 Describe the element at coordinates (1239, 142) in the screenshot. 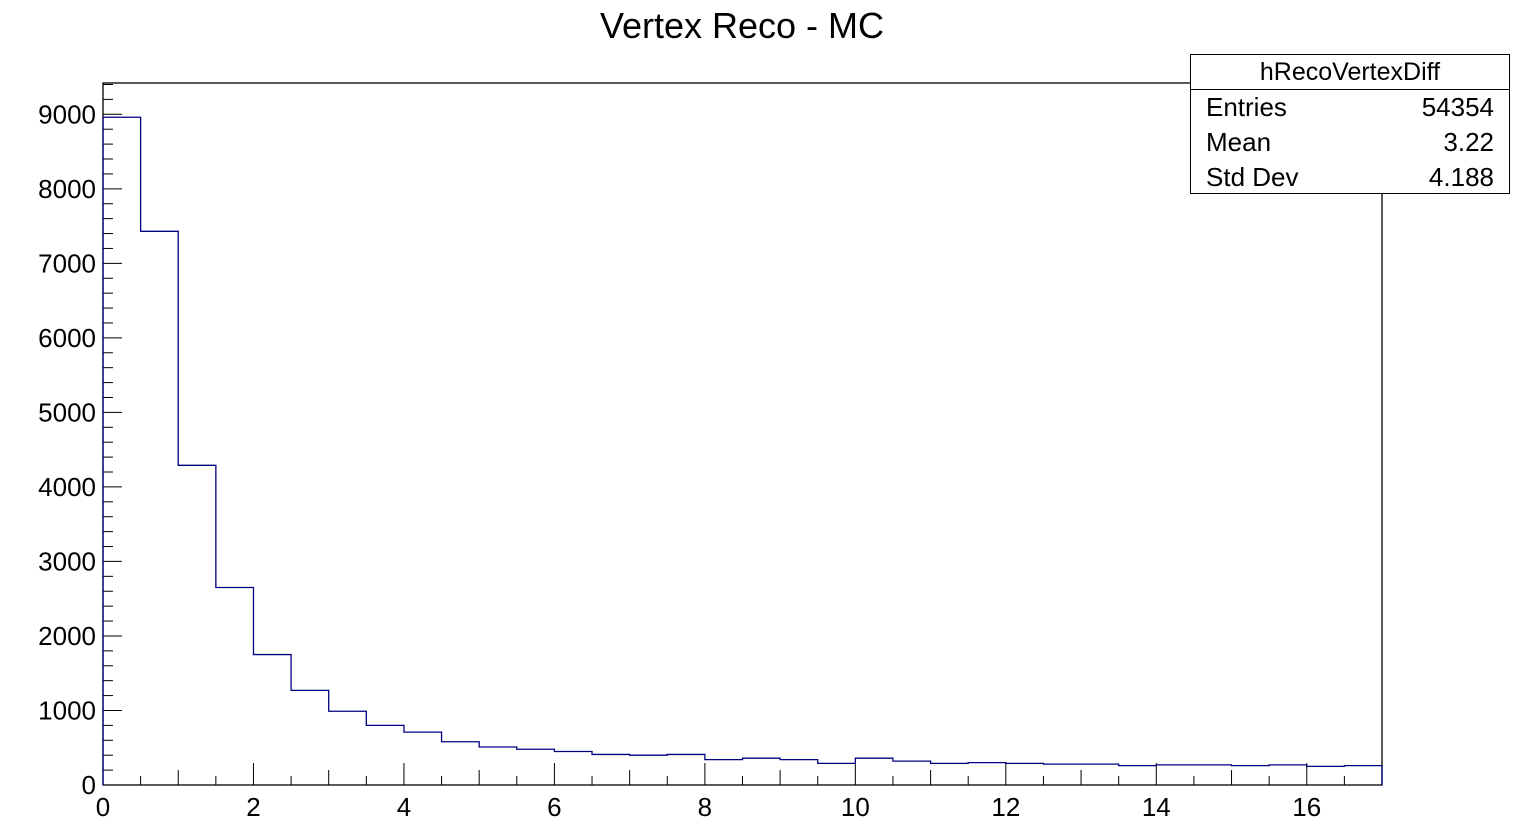

I see `stats-mean-label: Mean` at that location.